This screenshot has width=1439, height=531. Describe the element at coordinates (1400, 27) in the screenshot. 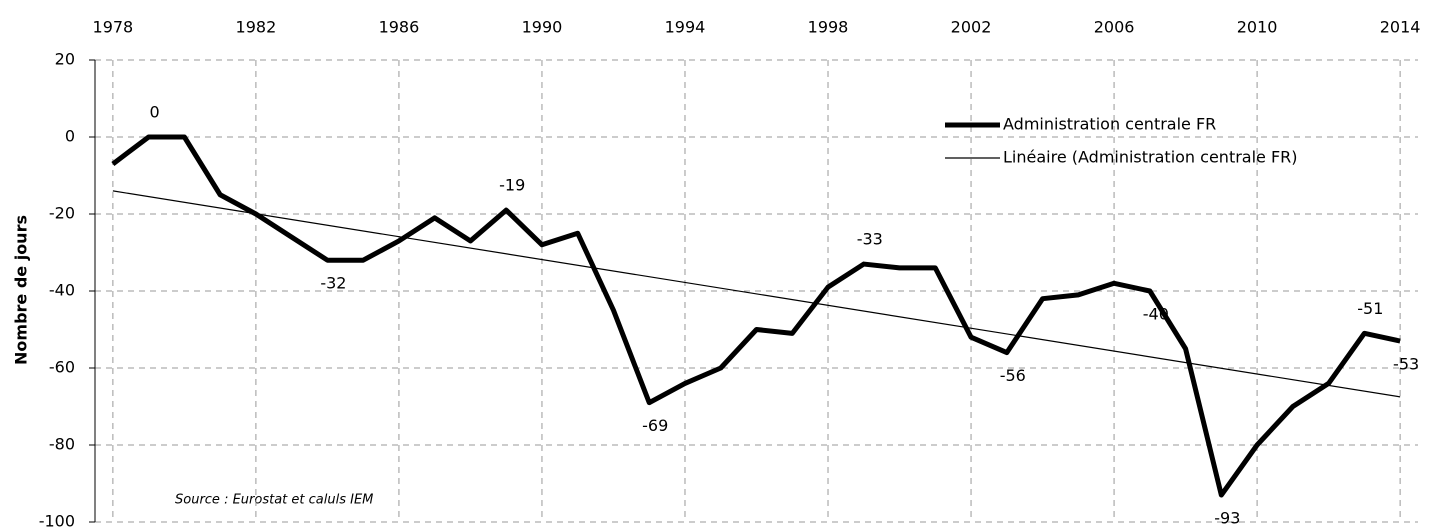

I see `x-tick-label: 2014` at that location.